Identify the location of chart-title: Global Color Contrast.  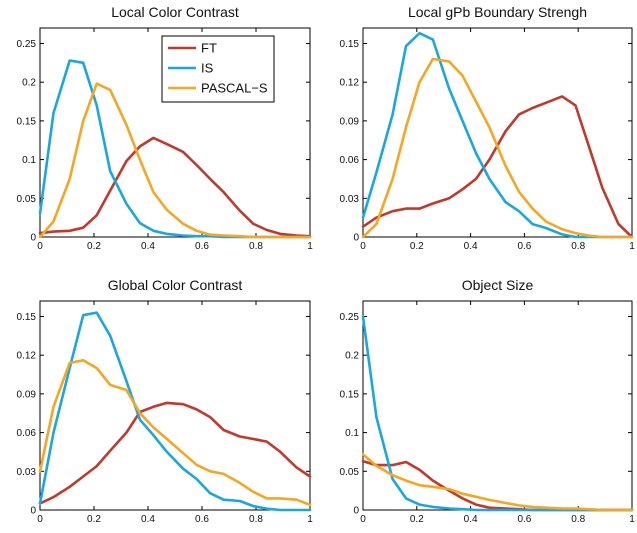
(175, 285).